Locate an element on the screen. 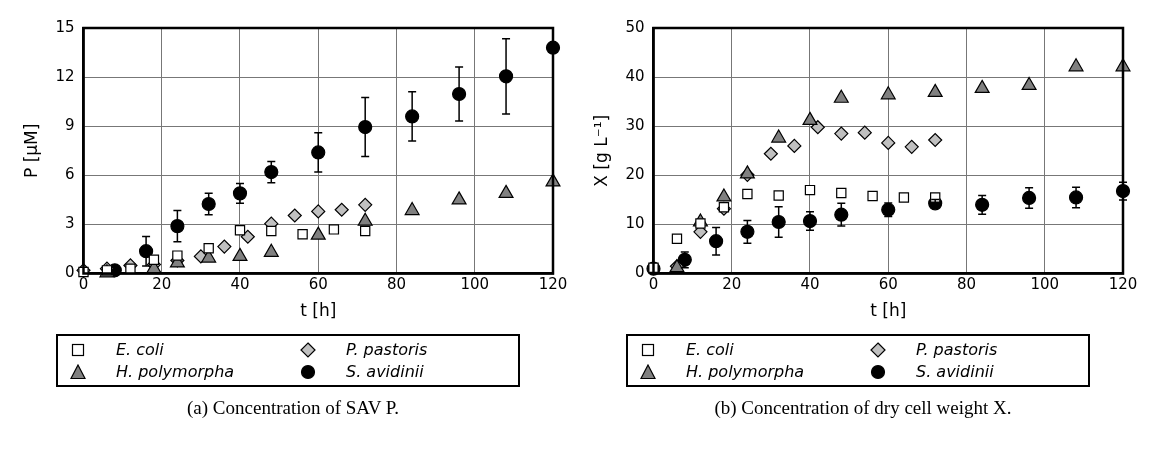  y-tick-label: 3 is located at coordinates (69, 223).